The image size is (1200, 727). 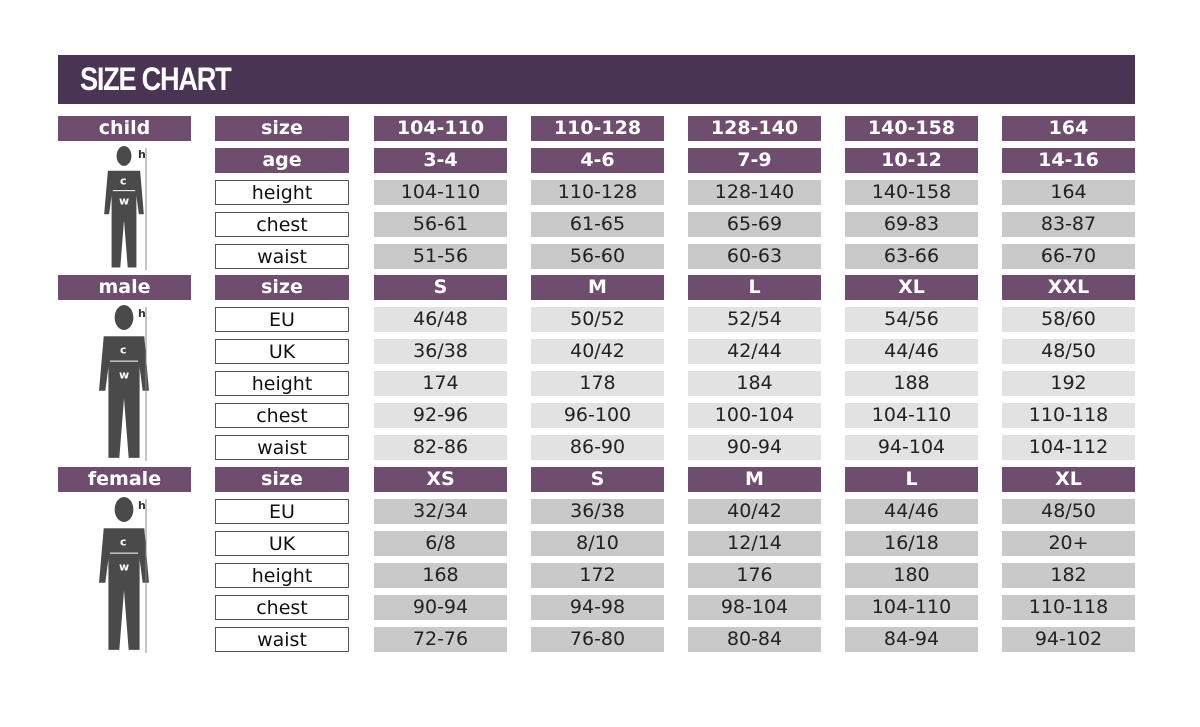 What do you see at coordinates (156, 79) in the screenshot?
I see `page-title: SIZE CHART` at bounding box center [156, 79].